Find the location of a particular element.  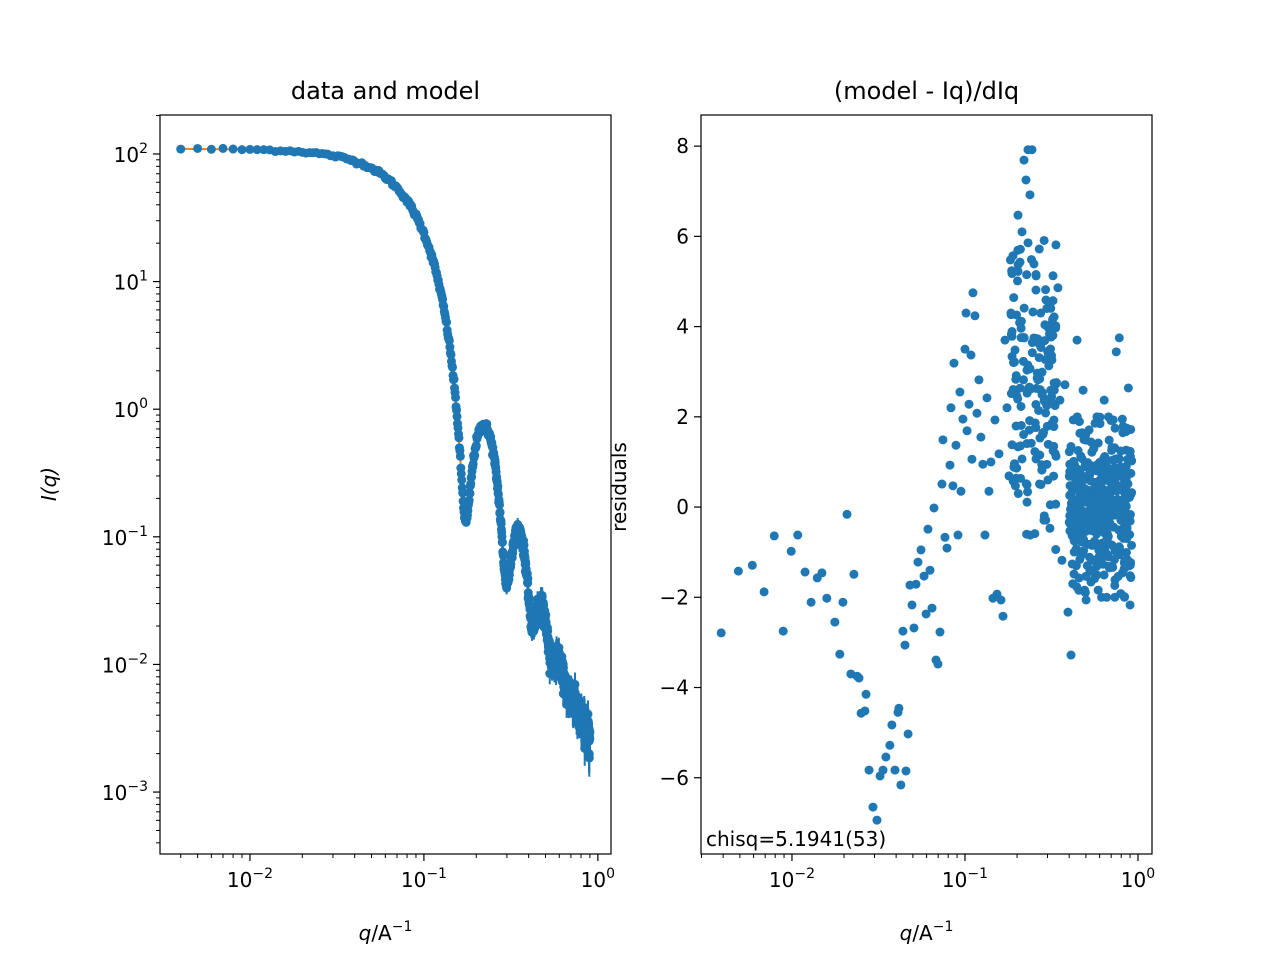

y-tick-label: 10⁻³ is located at coordinates (125, 792).